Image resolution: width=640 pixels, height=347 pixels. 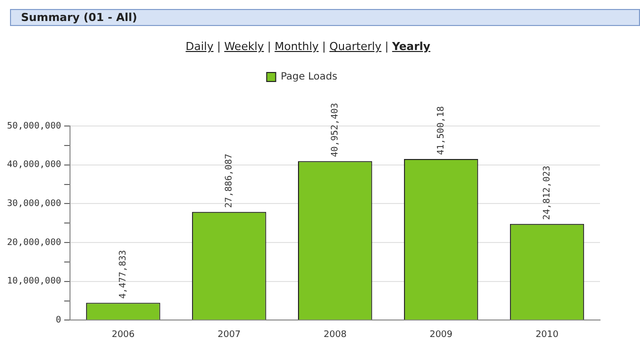 What do you see at coordinates (34, 243) in the screenshot?
I see `y-tick-label: 20,000,000` at bounding box center [34, 243].